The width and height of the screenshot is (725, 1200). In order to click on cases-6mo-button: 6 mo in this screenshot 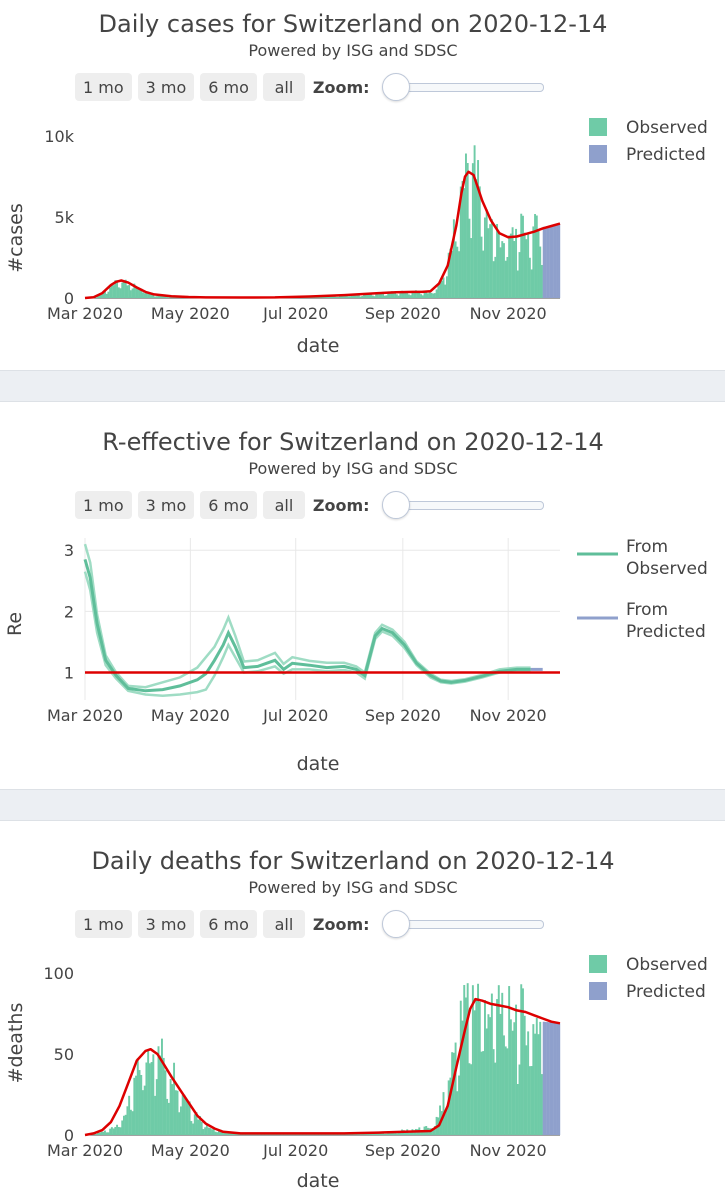, I will do `click(228, 87)`.